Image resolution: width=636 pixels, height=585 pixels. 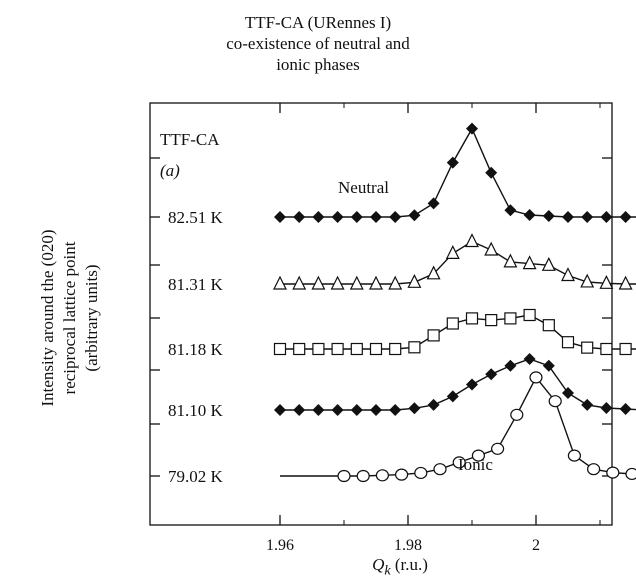 I want to click on x-tick-labels: 1.961.9822.02, so click(x=403, y=545).